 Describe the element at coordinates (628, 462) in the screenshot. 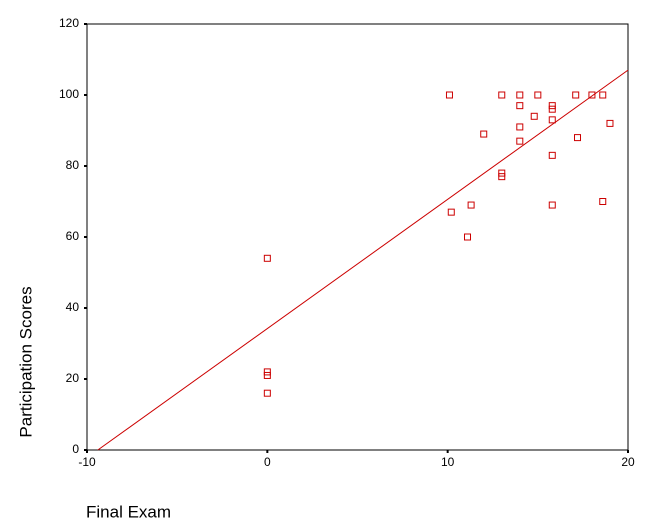

I see `x-tick-label: 20` at that location.